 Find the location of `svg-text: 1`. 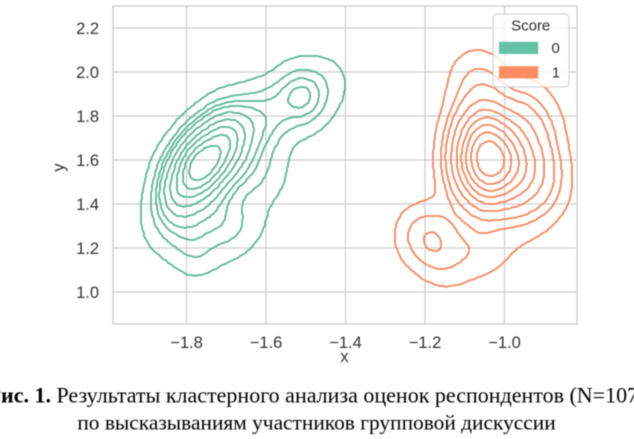

svg-text: 1 is located at coordinates (556, 73).